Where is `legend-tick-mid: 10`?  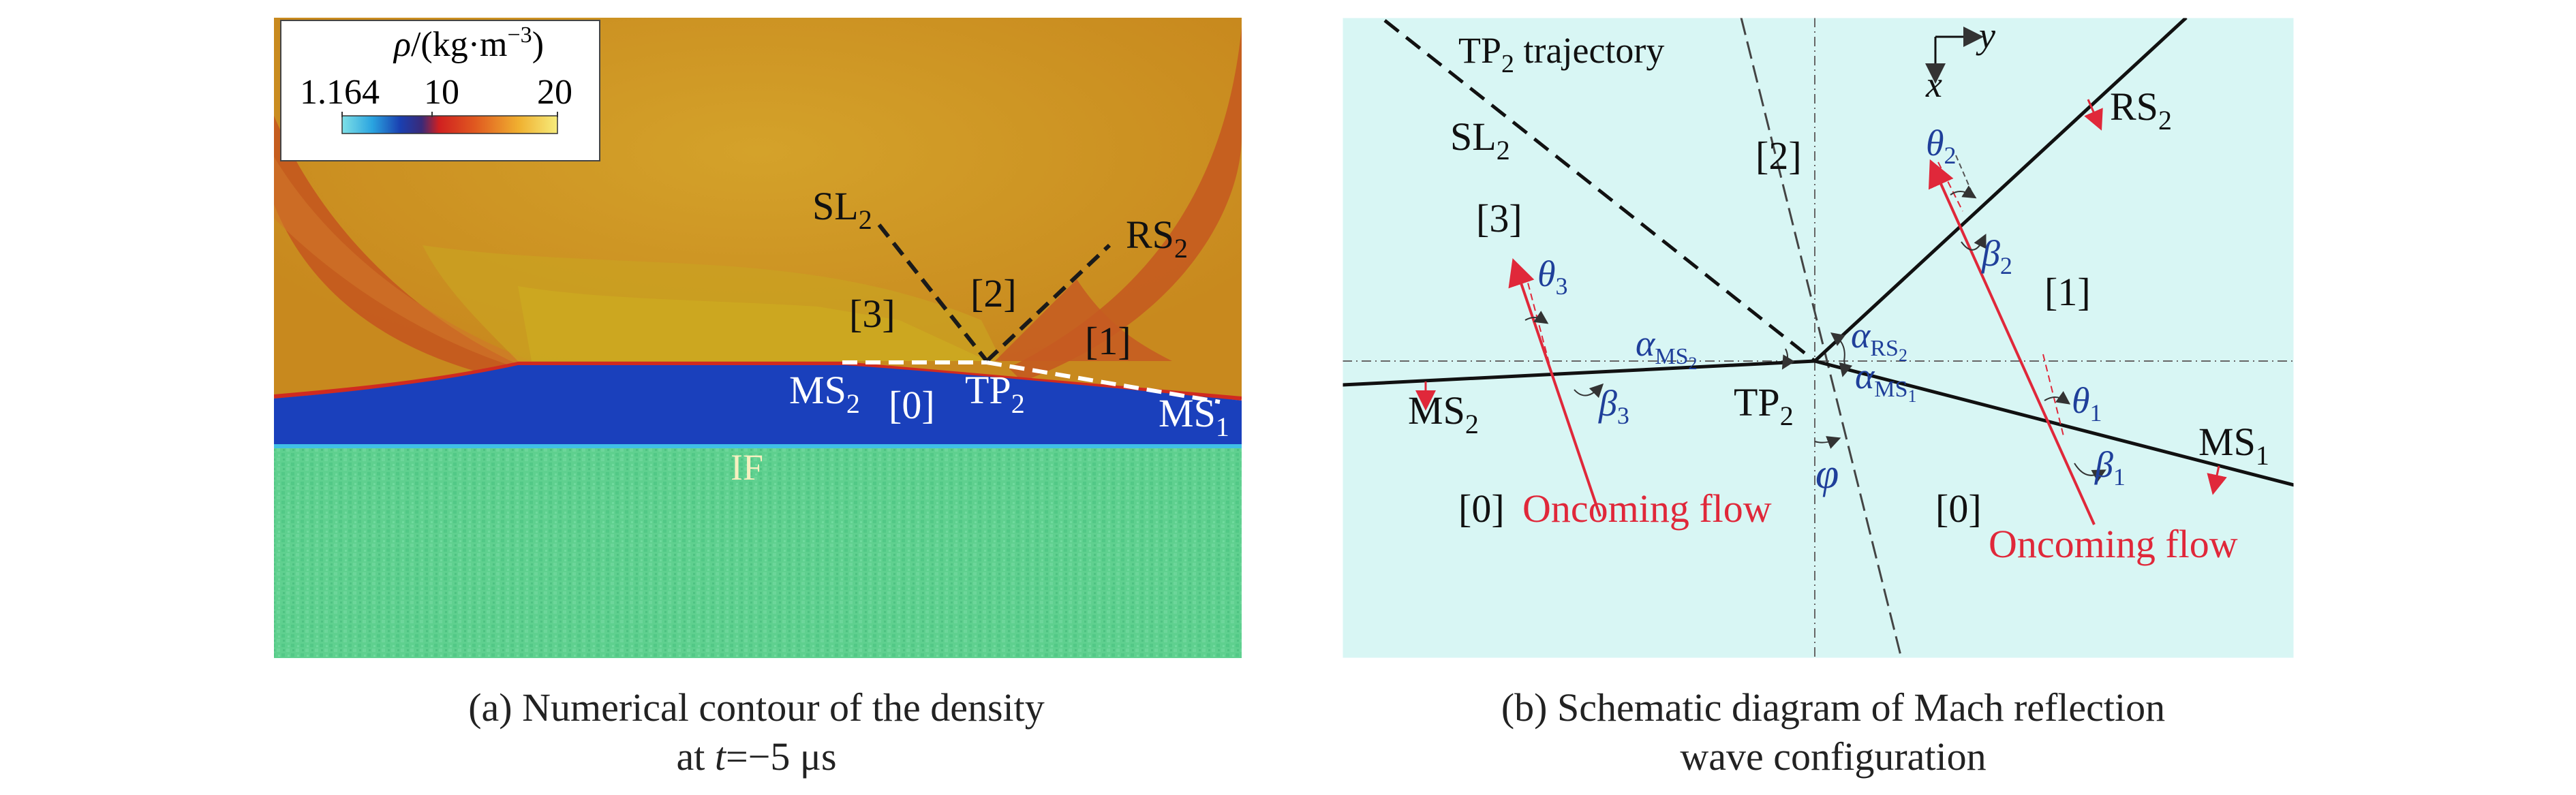 legend-tick-mid: 10 is located at coordinates (441, 92).